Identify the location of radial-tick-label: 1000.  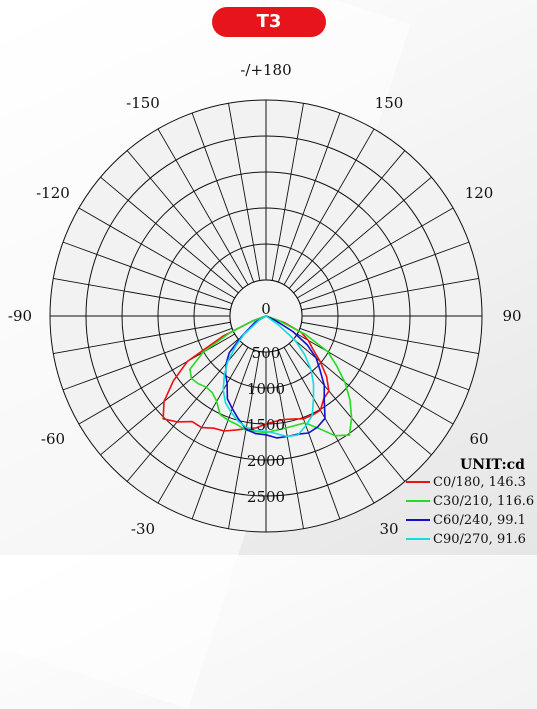
(266, 389).